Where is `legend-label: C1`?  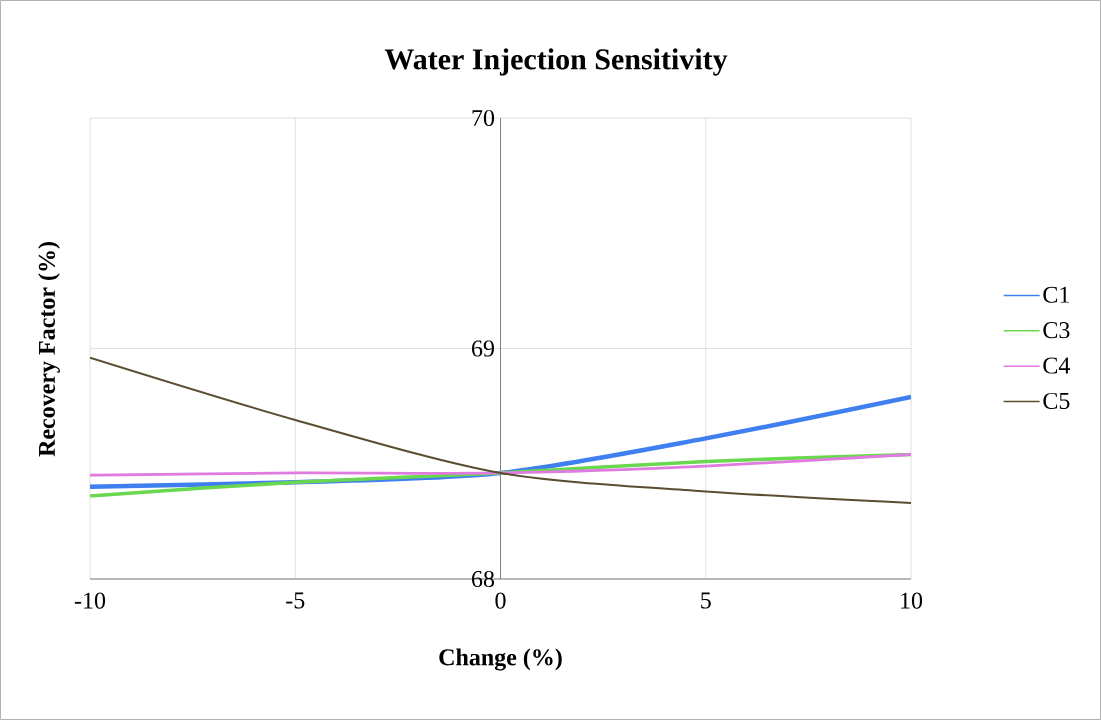 legend-label: C1 is located at coordinates (1056, 294).